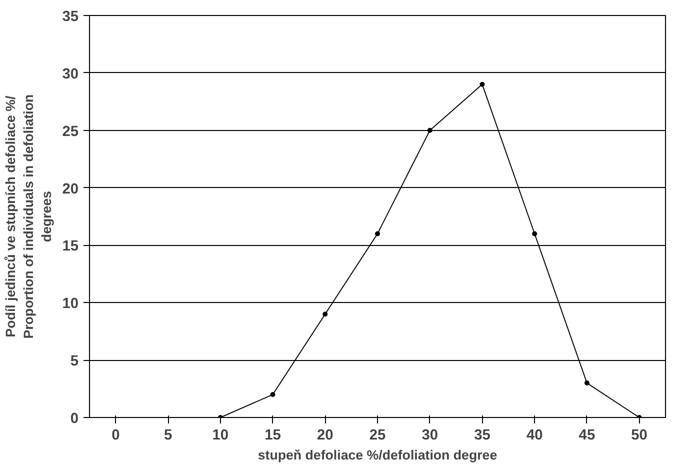  I want to click on x-tick-label: 50, so click(639, 436).